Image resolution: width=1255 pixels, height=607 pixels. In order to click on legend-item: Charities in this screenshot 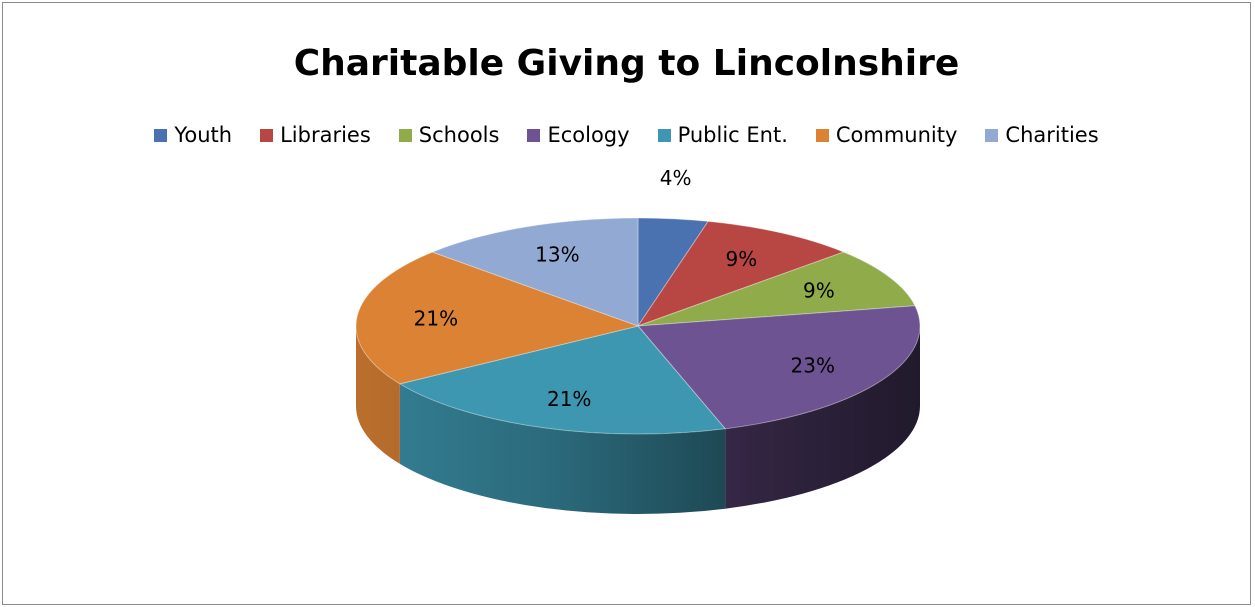, I will do `click(1042, 135)`.